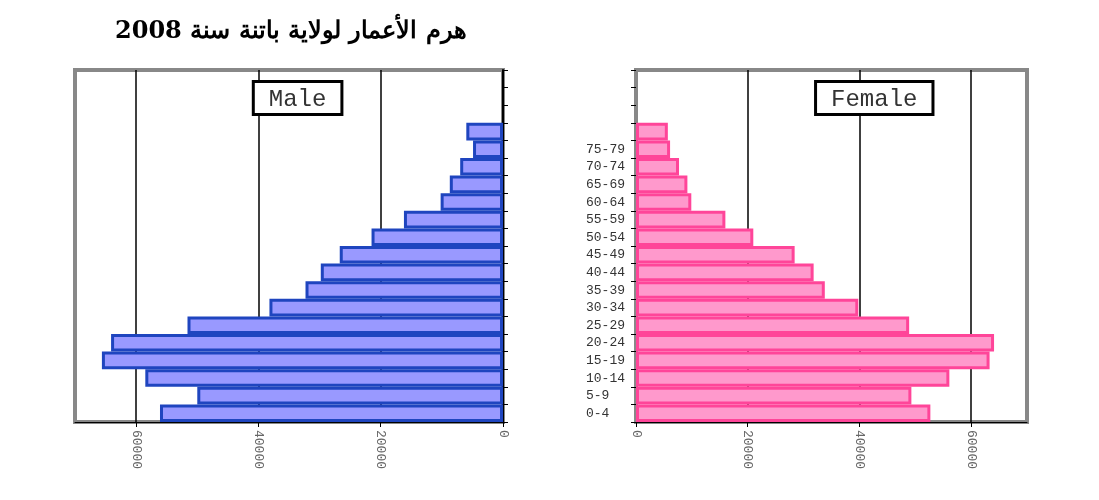 This screenshot has height=500, width=1099. I want to click on y-tick-label: 65-69, so click(606, 184).